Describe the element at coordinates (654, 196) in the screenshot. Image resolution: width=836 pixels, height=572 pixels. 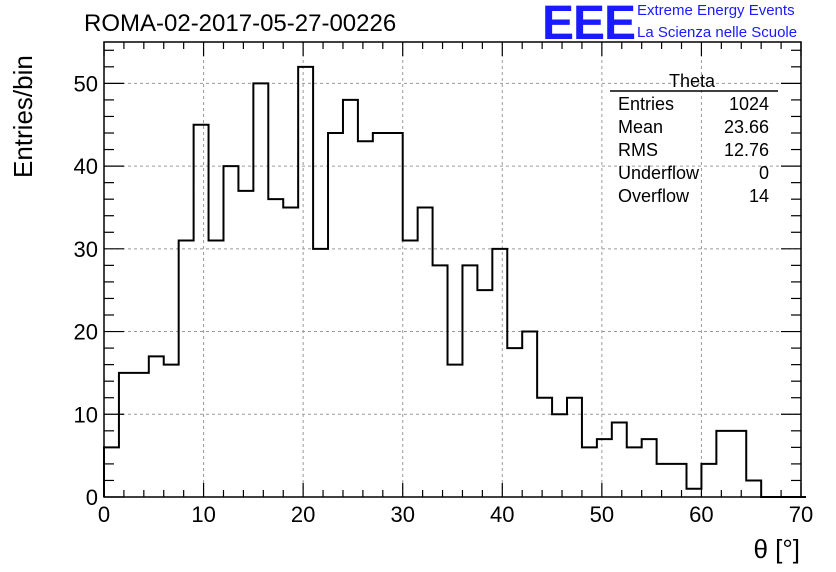
I see `stats-label: Overflow` at that location.